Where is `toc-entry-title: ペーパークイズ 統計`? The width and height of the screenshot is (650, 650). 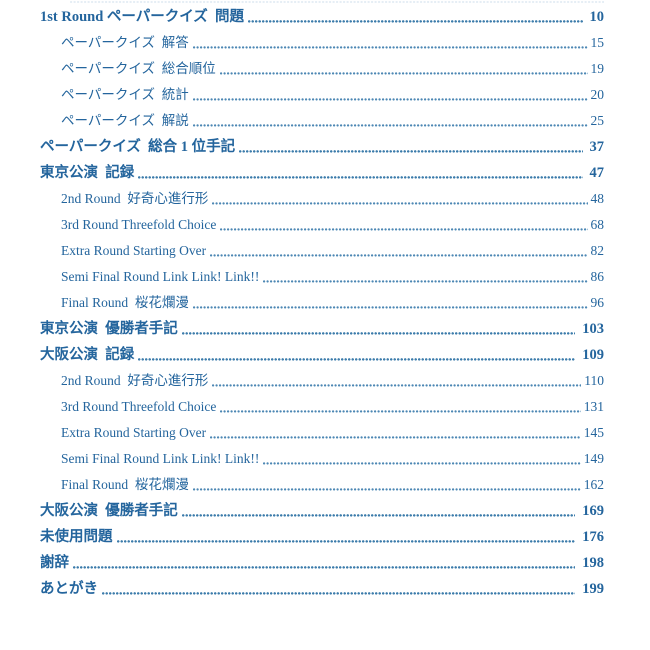 toc-entry-title: ペーパークイズ 統計 is located at coordinates (125, 94).